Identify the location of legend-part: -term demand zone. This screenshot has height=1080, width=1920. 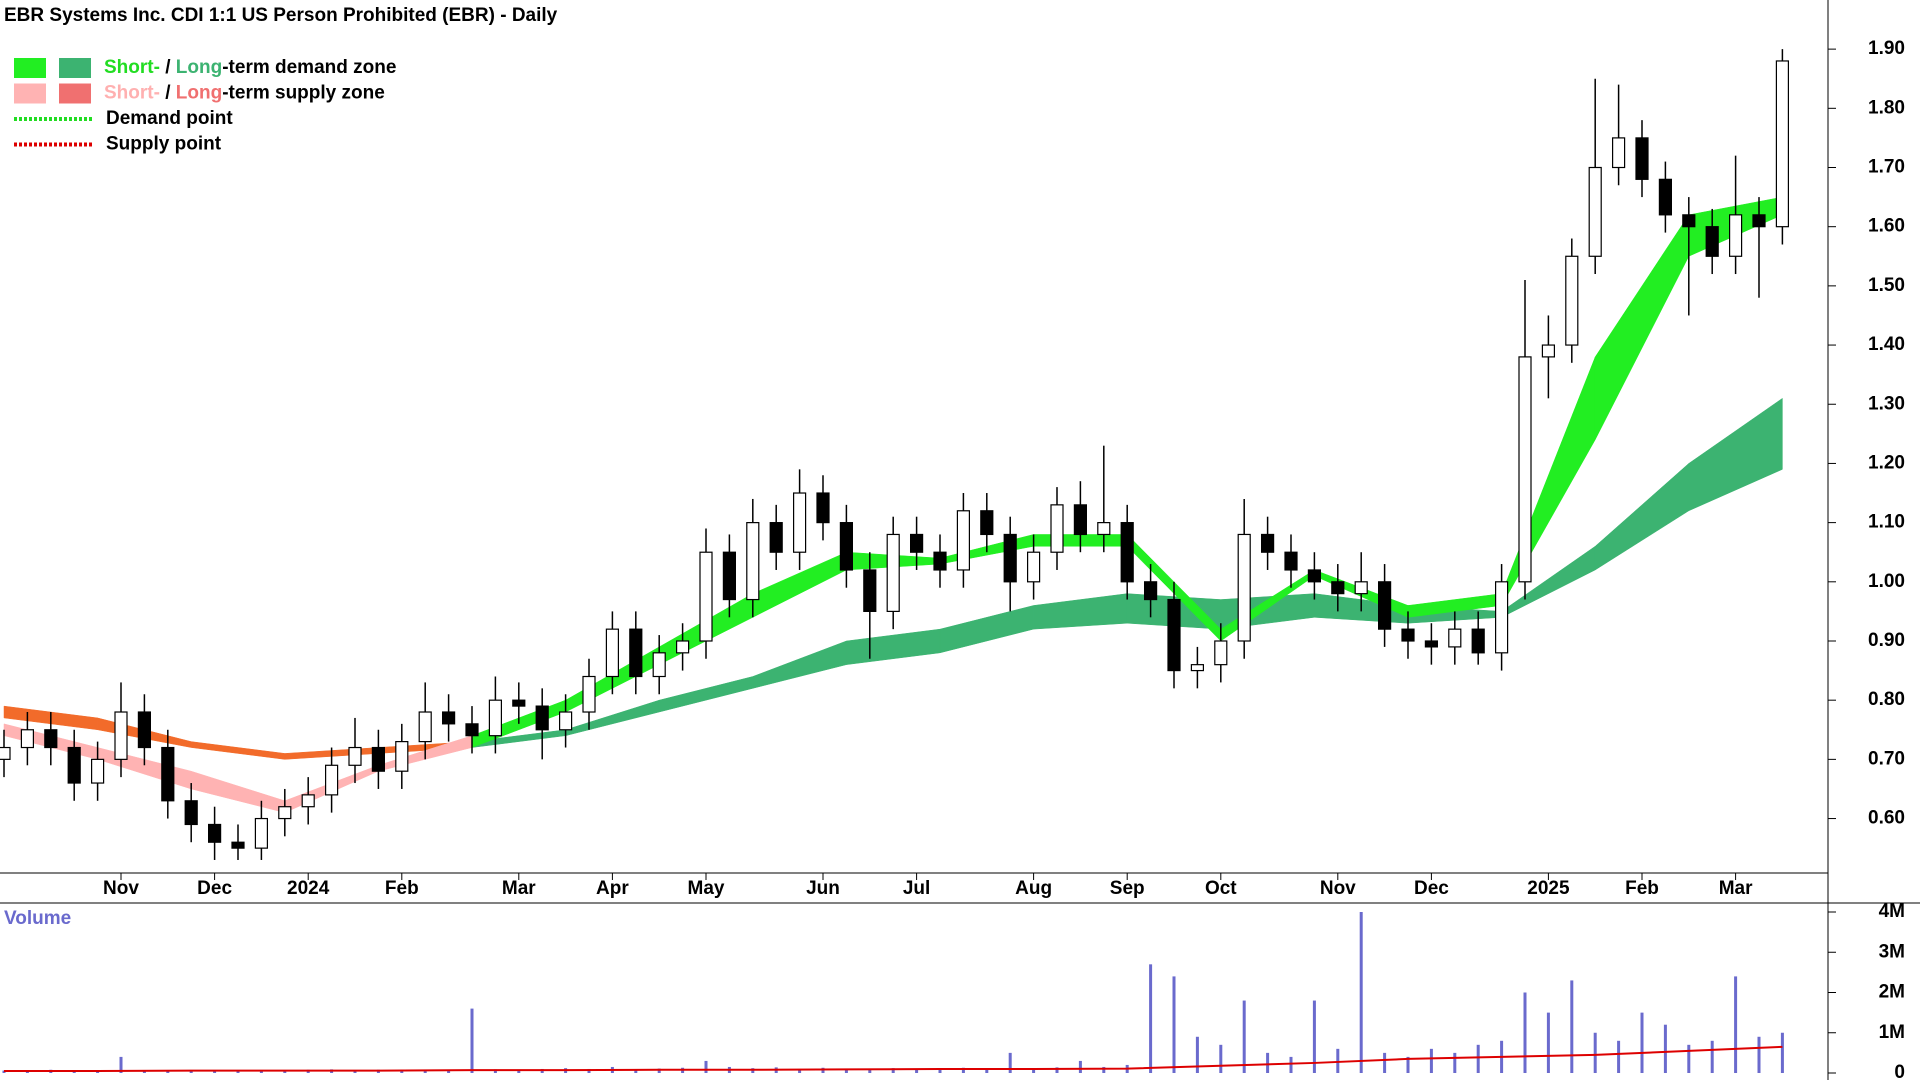
(309, 67).